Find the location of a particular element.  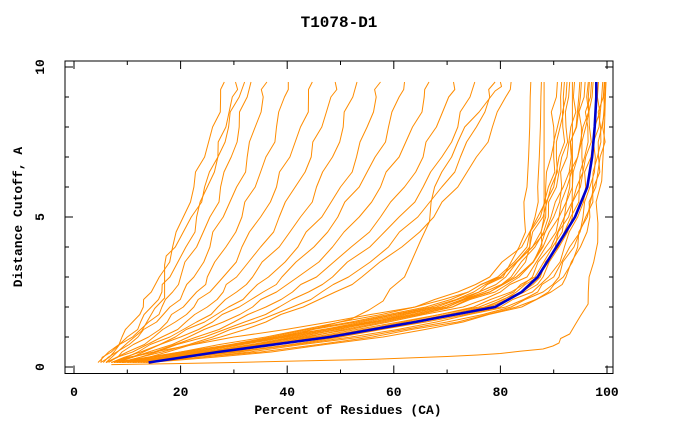

chart-title: T1078-D1 is located at coordinates (339, 23).